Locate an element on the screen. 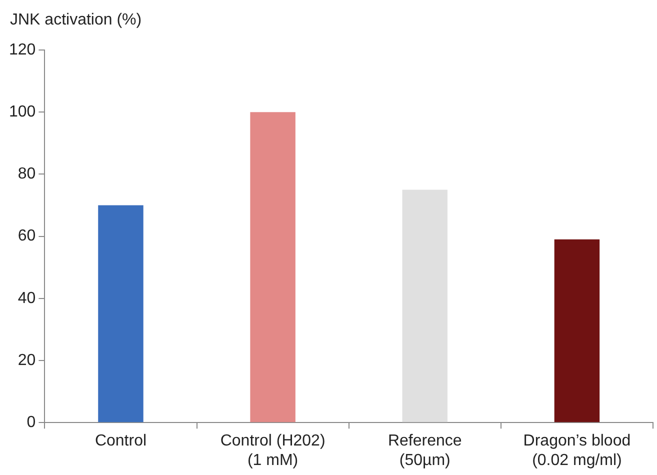 The height and width of the screenshot is (475, 657). x-tick-label: Control is located at coordinates (120, 441).